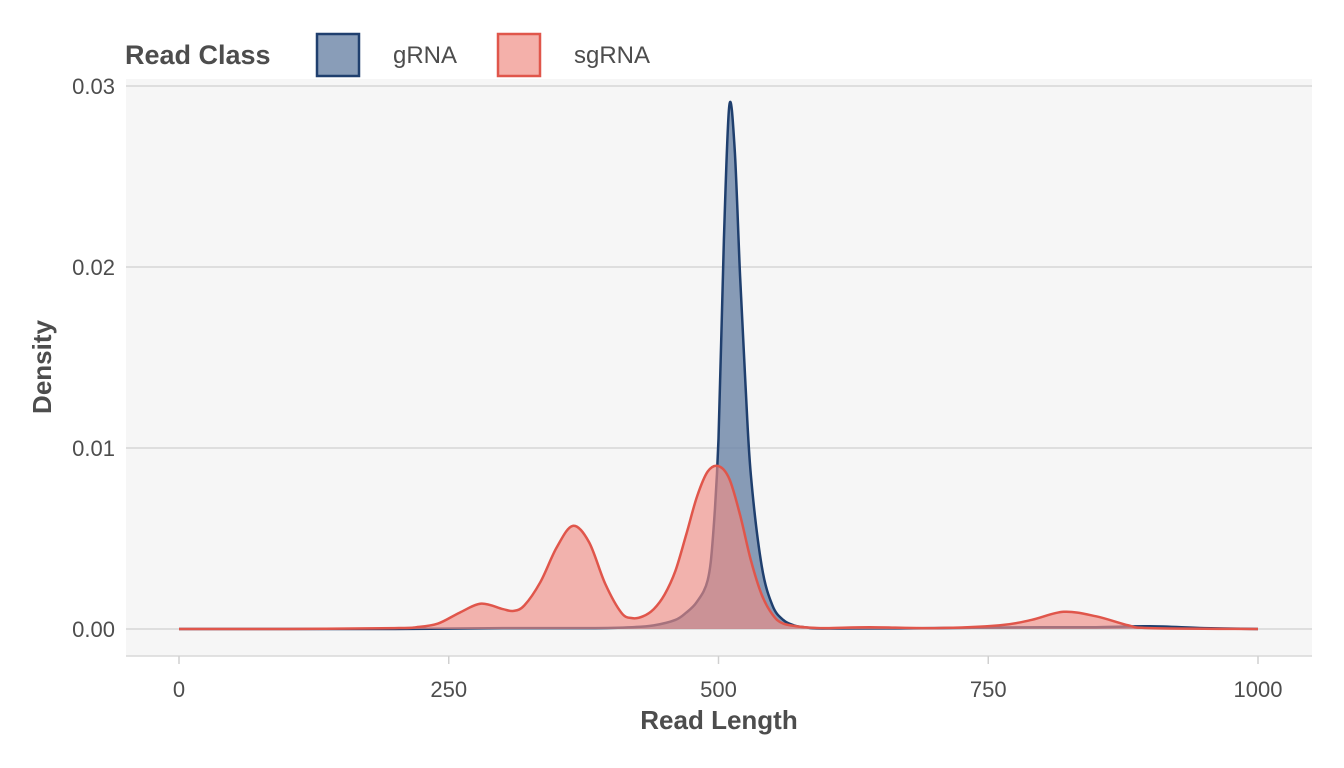  What do you see at coordinates (519, 55) in the screenshot?
I see `legend-swatch-sgrna` at bounding box center [519, 55].